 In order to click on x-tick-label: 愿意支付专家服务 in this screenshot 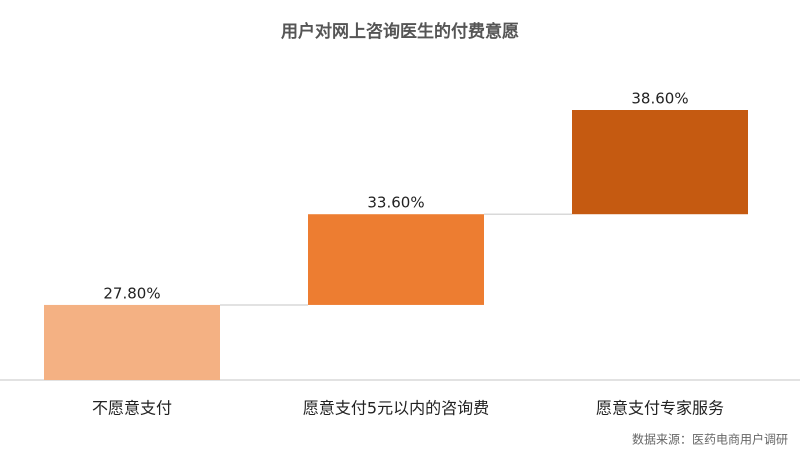, I will do `click(660, 408)`.